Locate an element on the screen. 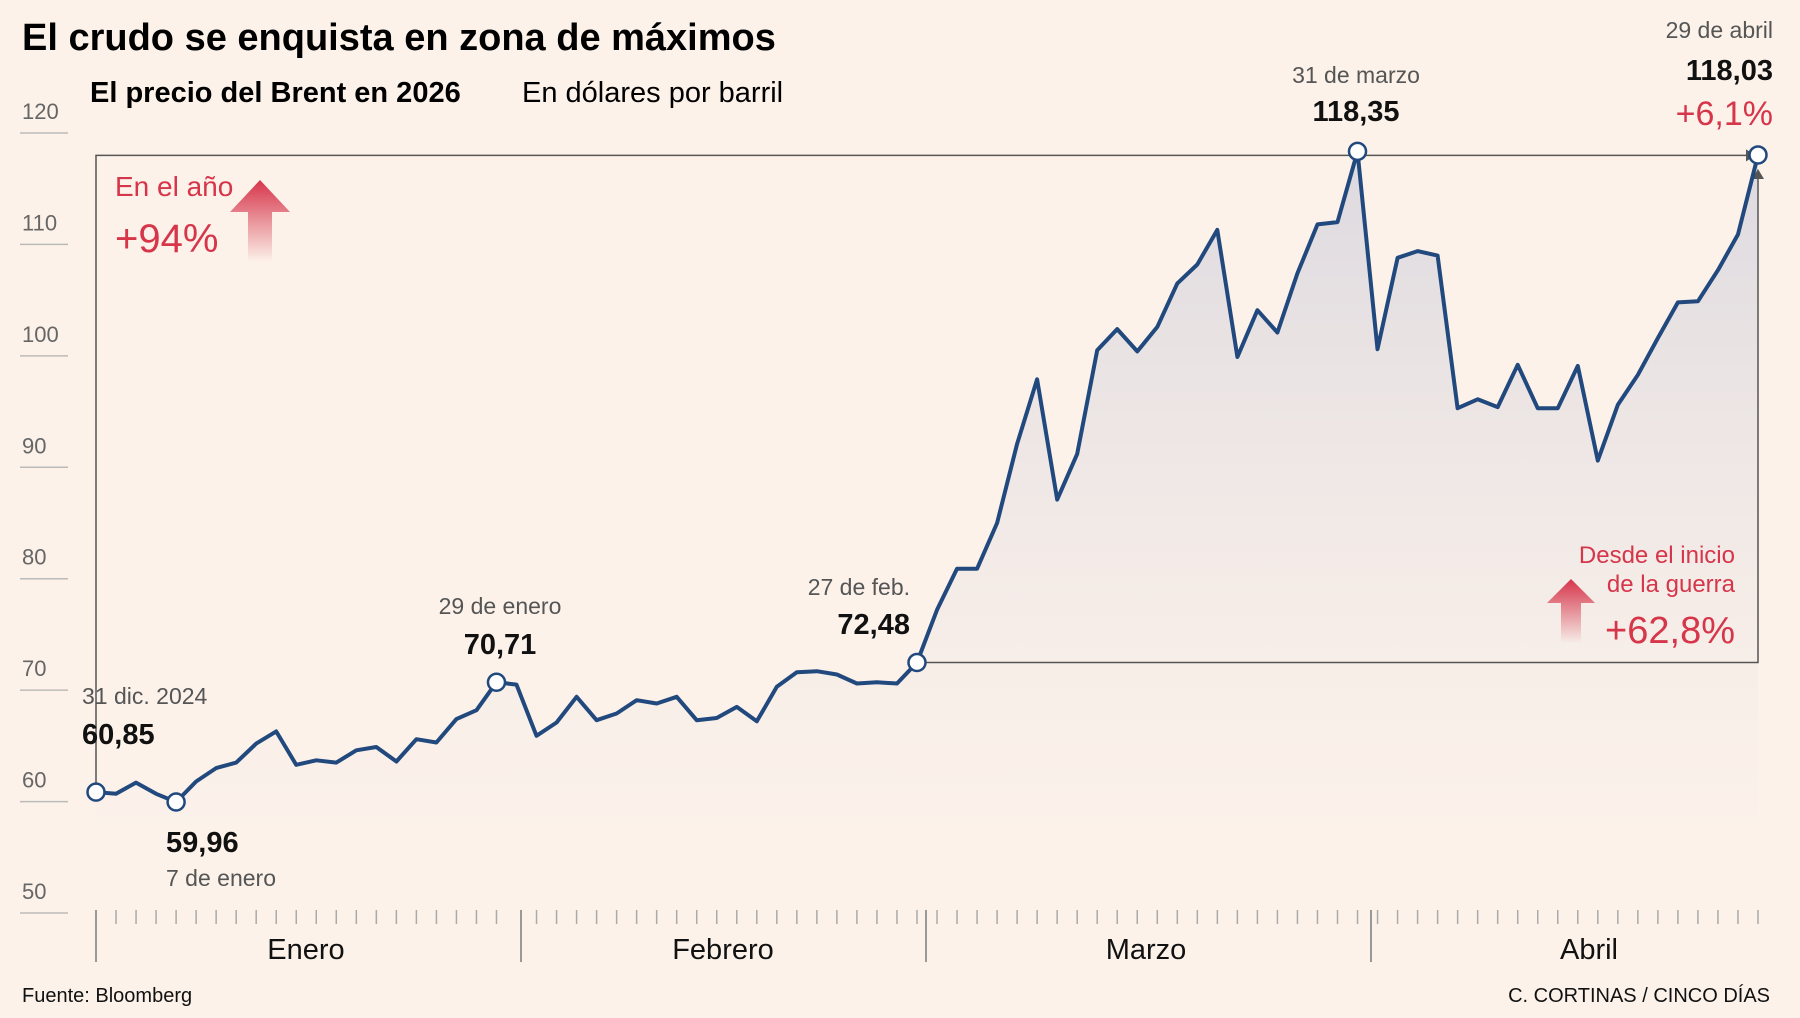 Image resolution: width=1800 pixels, height=1018 pixels. month-label: Enero is located at coordinates (305, 950).